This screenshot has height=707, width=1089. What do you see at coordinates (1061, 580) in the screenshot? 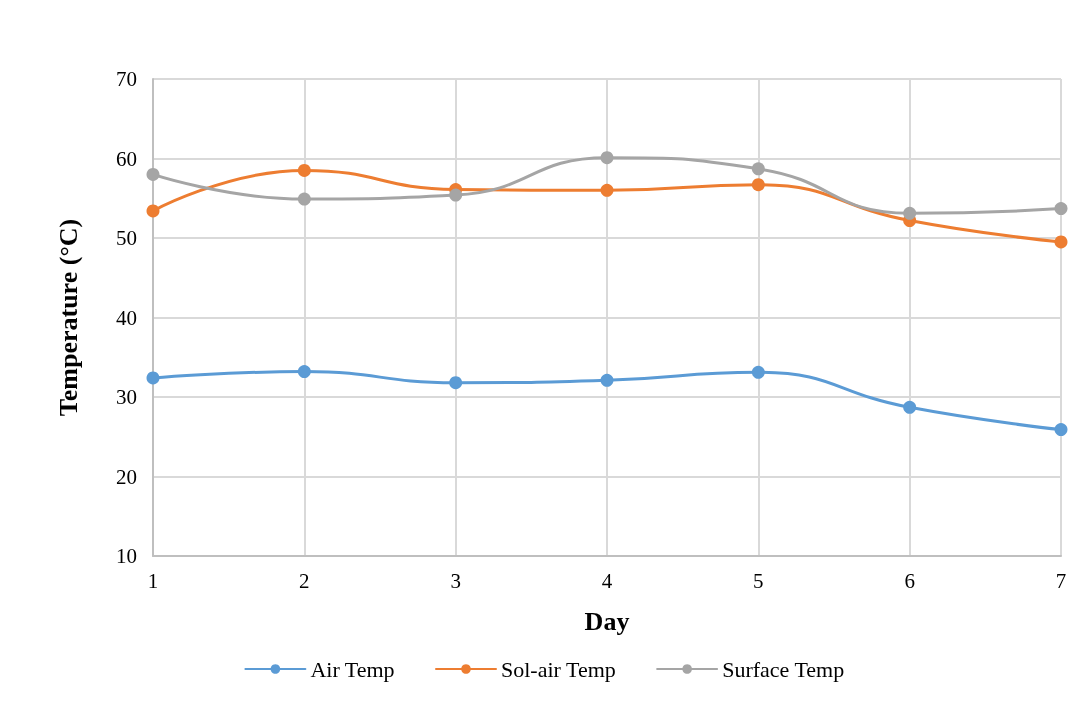
I see `x-tick-label: 7` at bounding box center [1061, 580].